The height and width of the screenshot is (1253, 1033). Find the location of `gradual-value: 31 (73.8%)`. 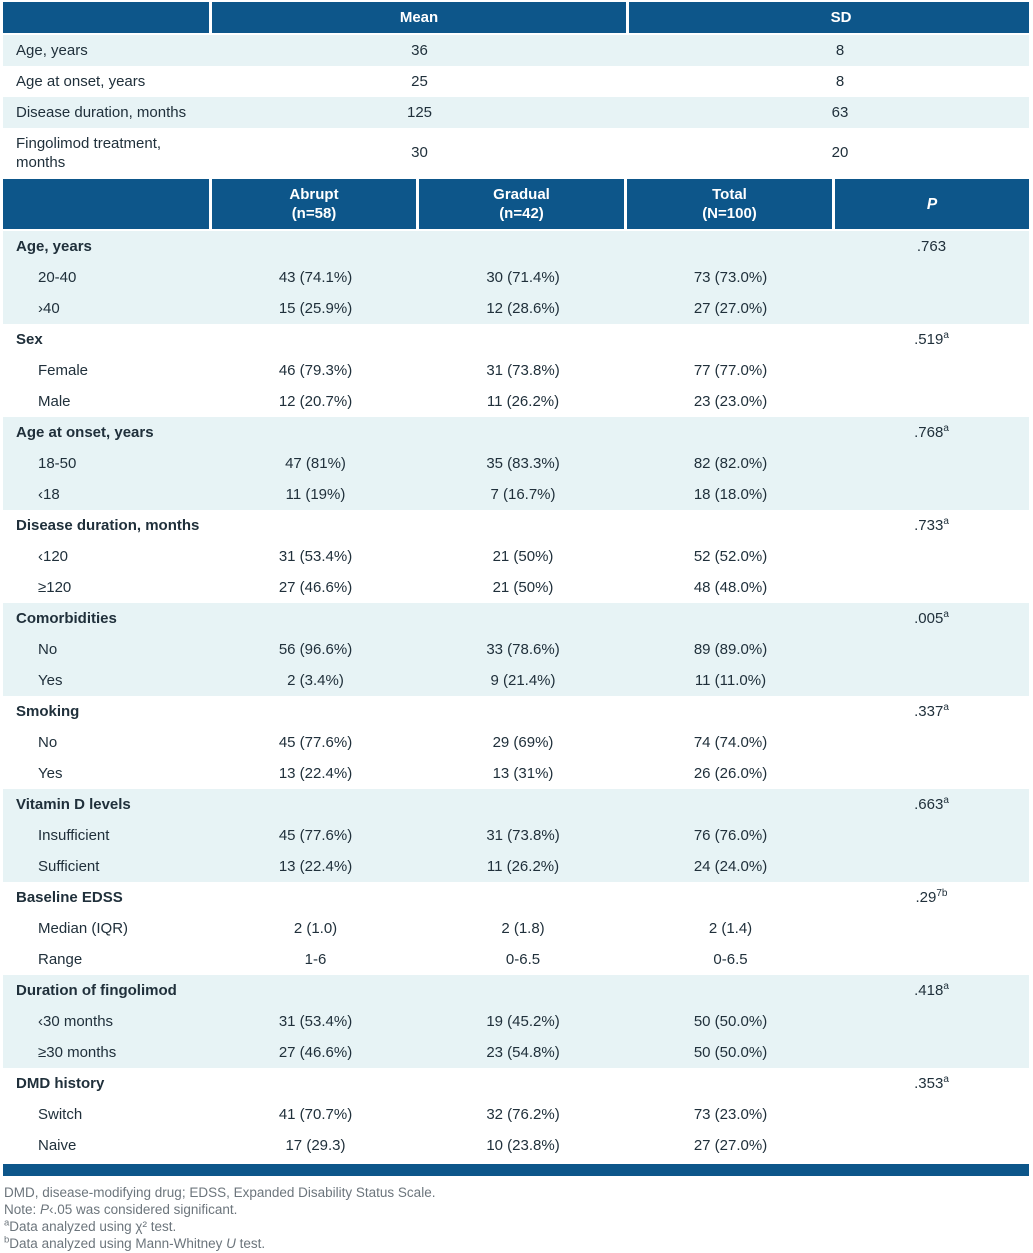

gradual-value: 31 (73.8%) is located at coordinates (523, 370).